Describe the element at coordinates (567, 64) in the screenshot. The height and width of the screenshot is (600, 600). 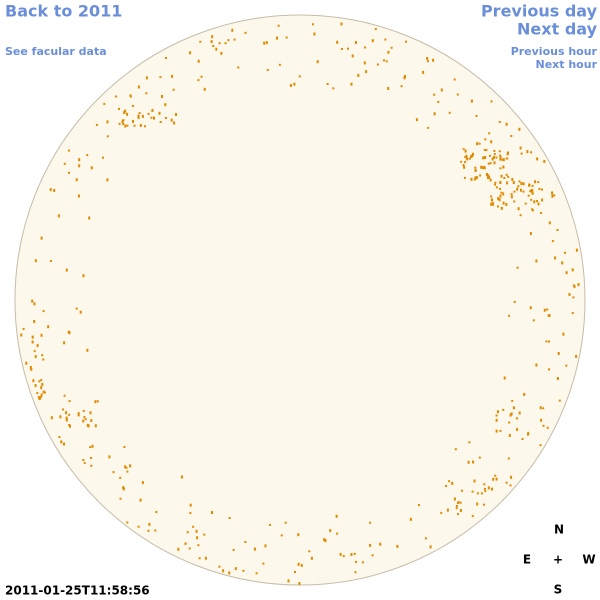
I see `next-hour-link: Next hour` at that location.